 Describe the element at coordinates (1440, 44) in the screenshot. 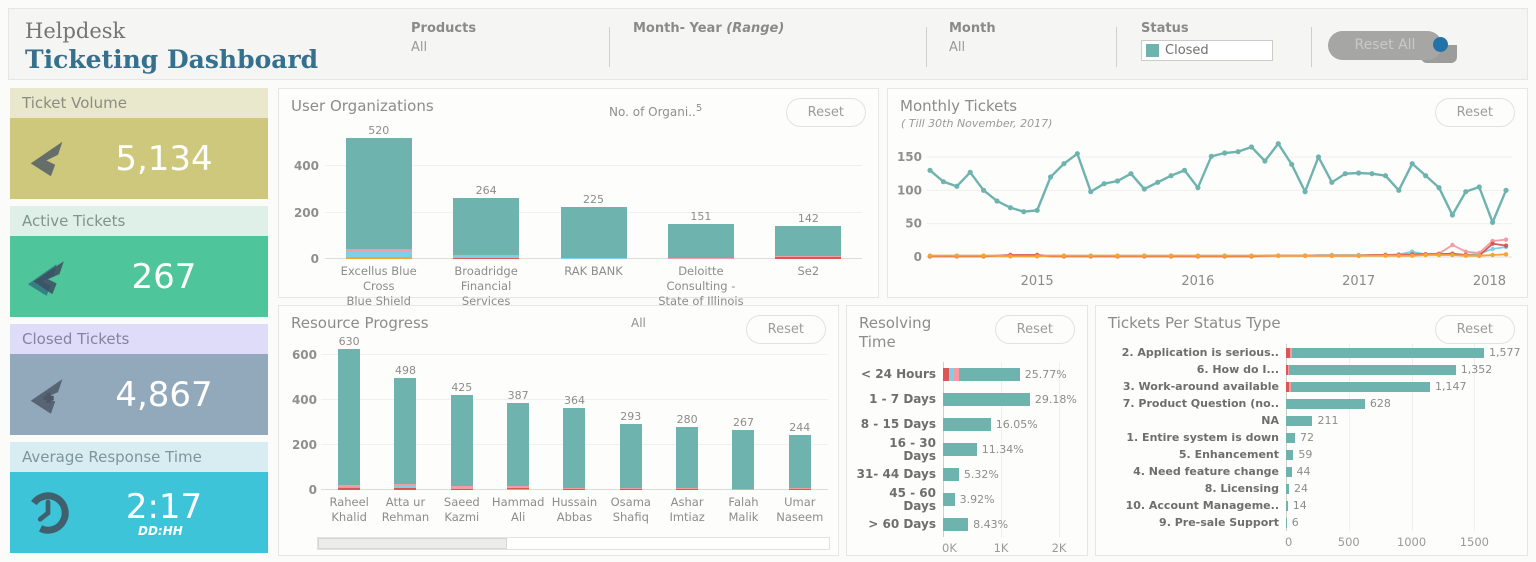

I see `info-dot-icon` at that location.